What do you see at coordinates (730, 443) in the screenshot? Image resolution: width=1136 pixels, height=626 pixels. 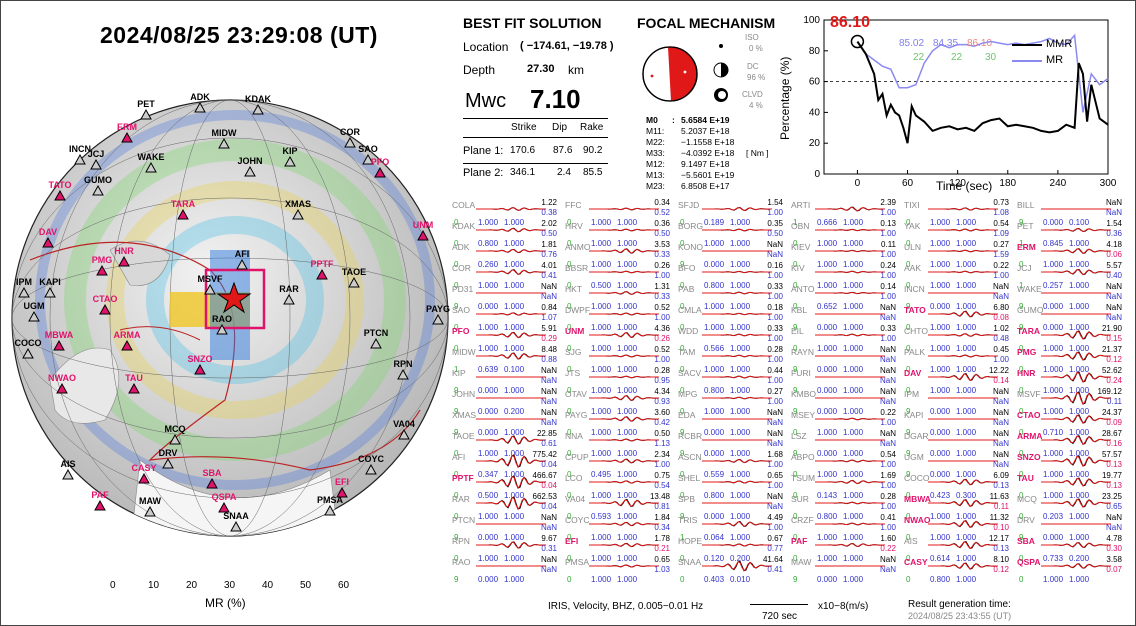 I see `waveform-cell: RCBR NaN NaN 9 0.000 1.000` at bounding box center [730, 443].